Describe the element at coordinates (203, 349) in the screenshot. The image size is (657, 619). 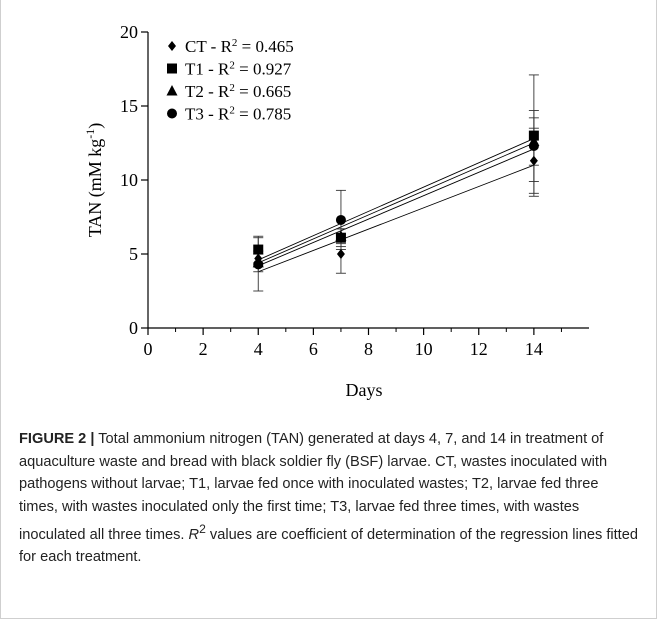
I see `x-tick-label: 2` at that location.